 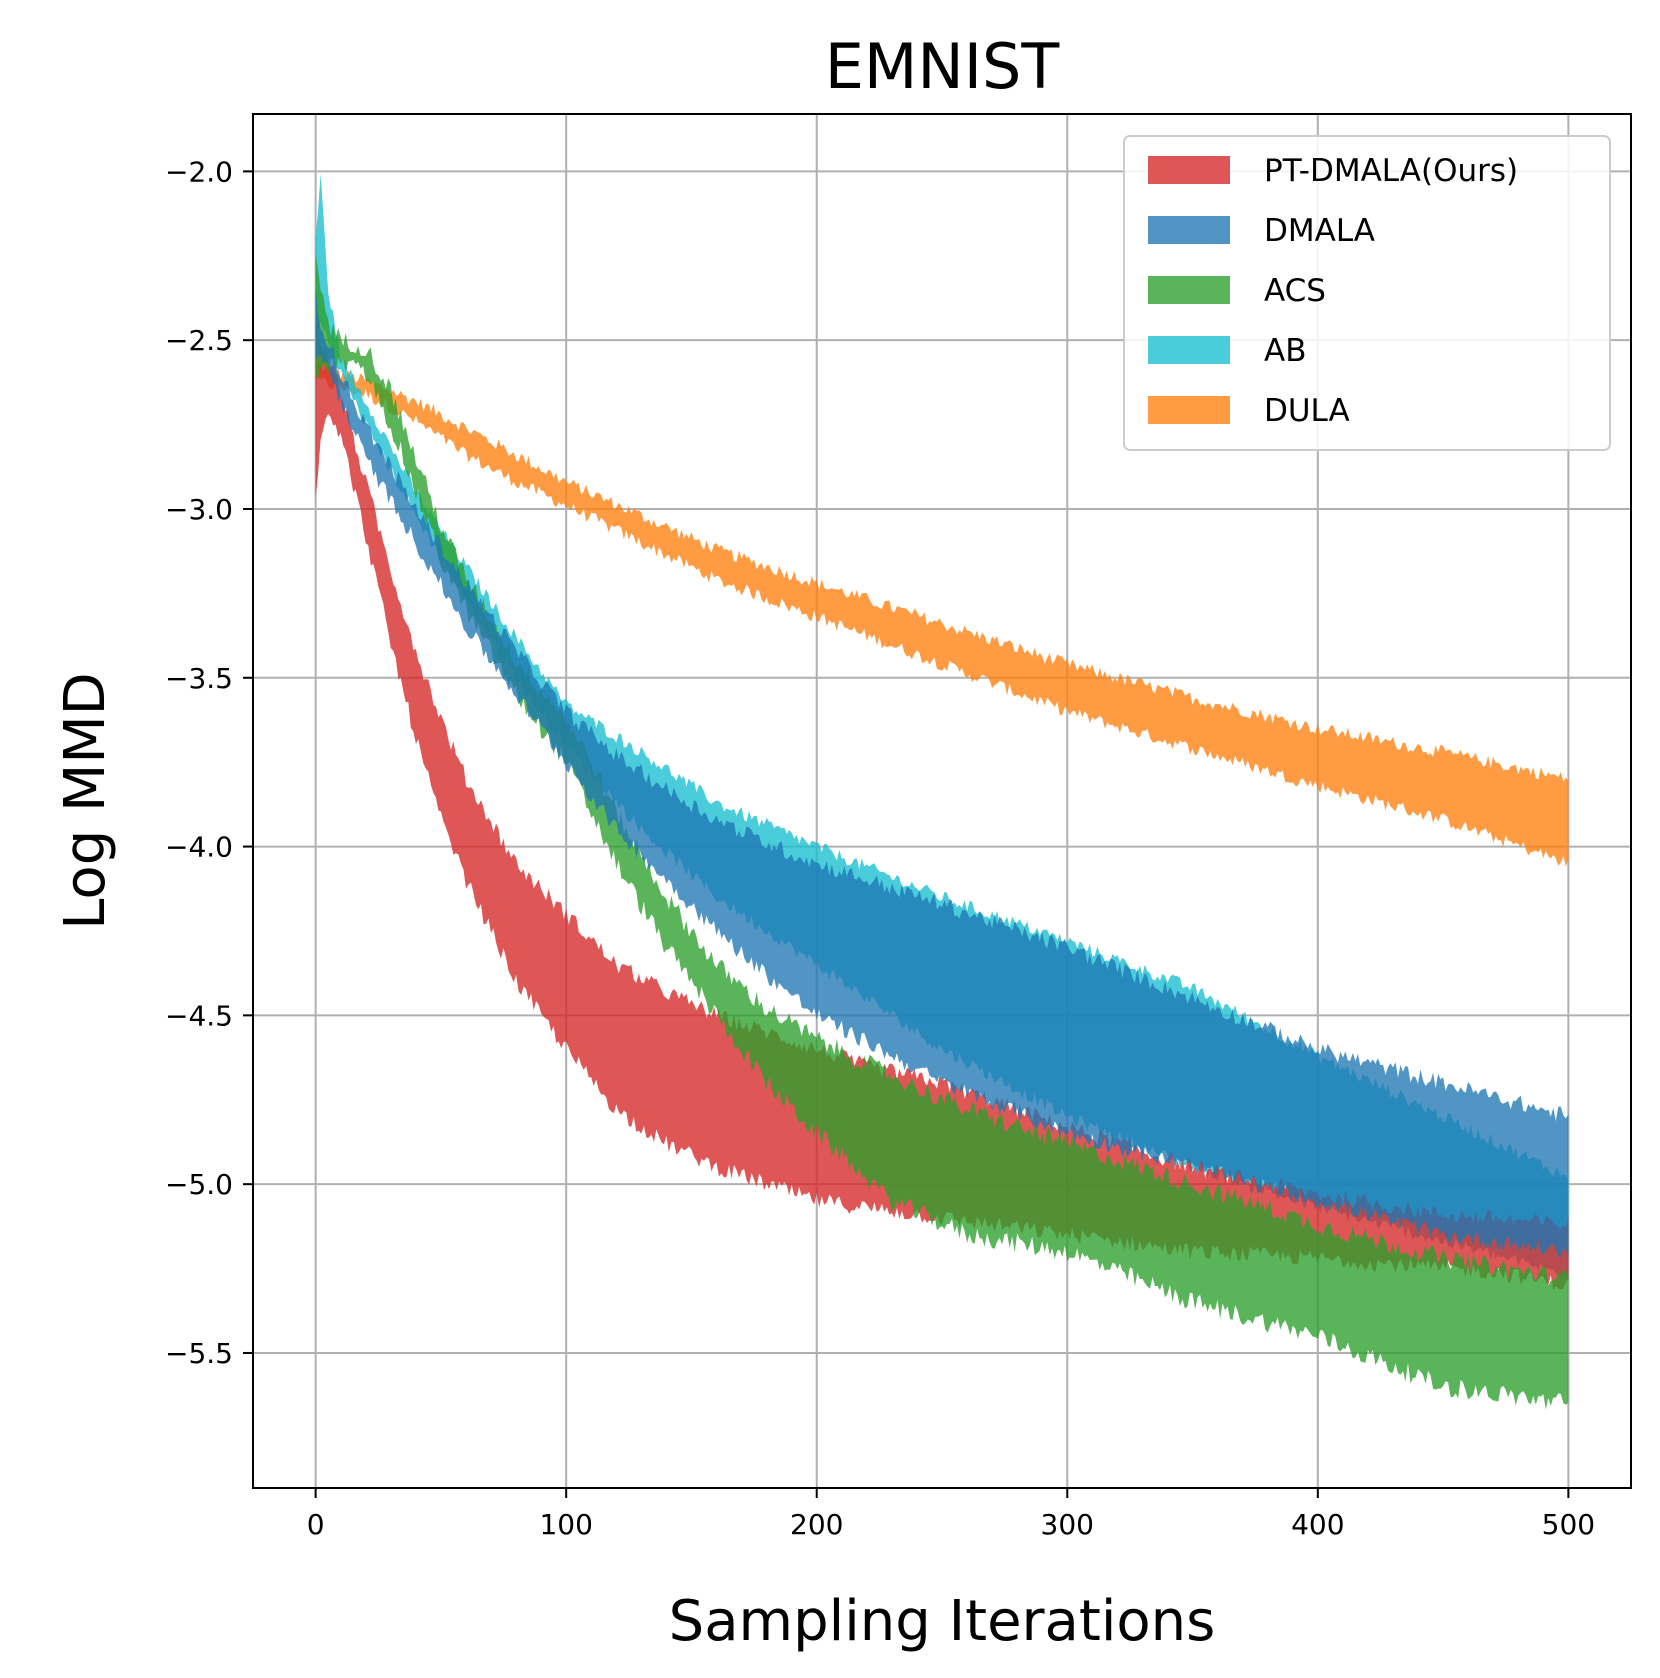 What do you see at coordinates (943, 66) in the screenshot?
I see `chart-title: EMNIST` at bounding box center [943, 66].